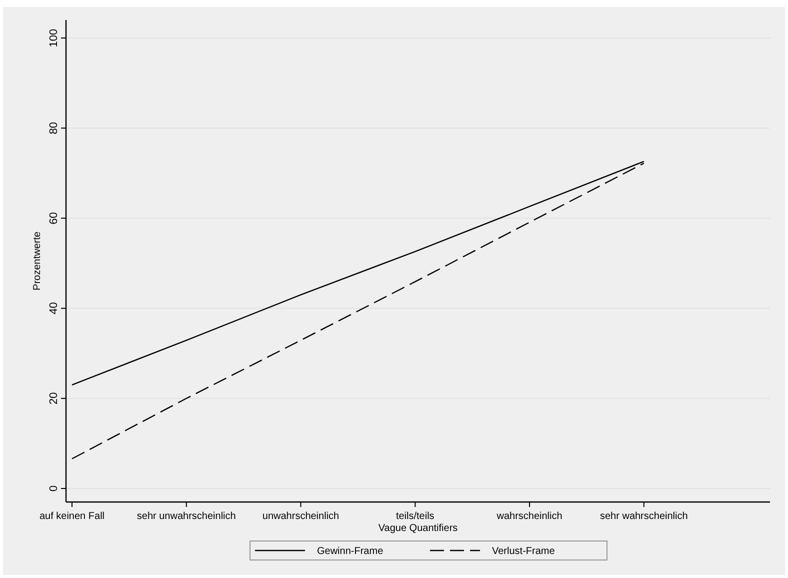  Describe the element at coordinates (54, 128) in the screenshot. I see `y-tick-label: 80` at that location.